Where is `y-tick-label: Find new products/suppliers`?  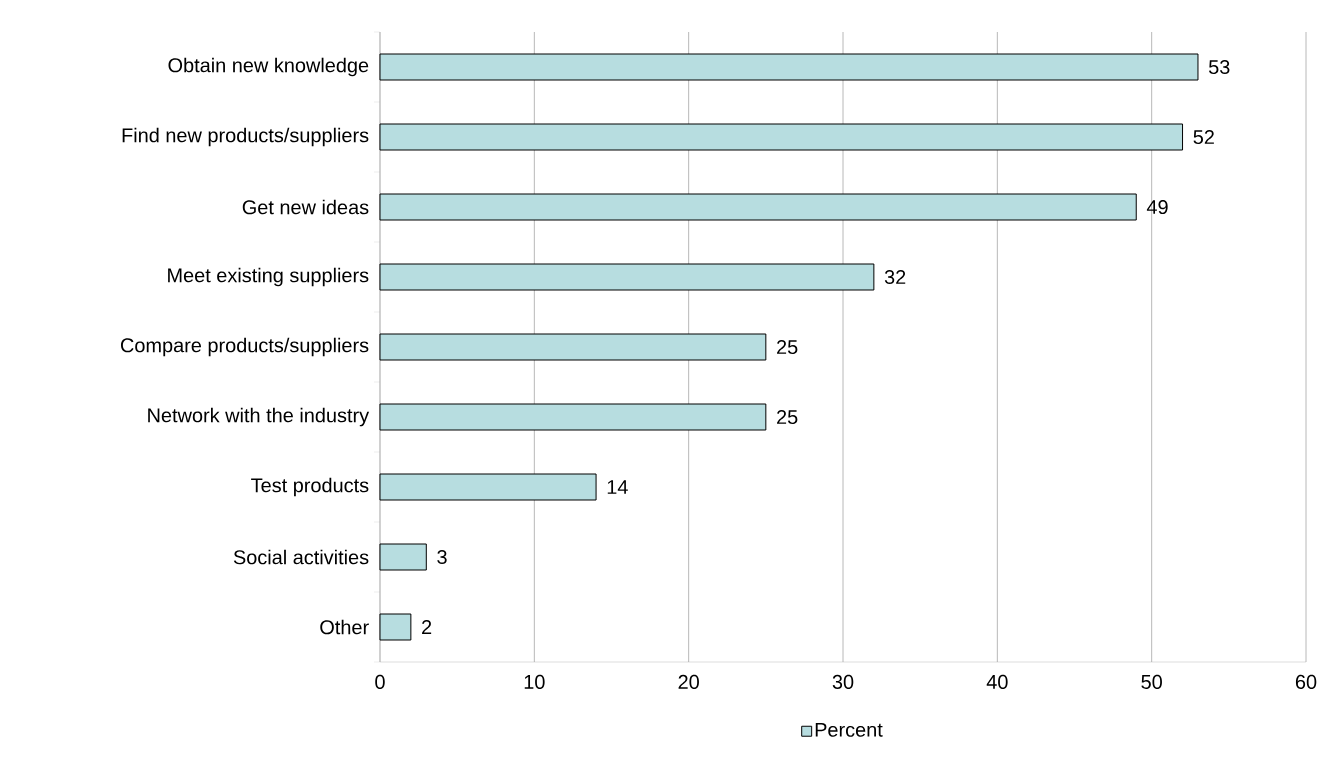 y-tick-label: Find new products/suppliers is located at coordinates (245, 137).